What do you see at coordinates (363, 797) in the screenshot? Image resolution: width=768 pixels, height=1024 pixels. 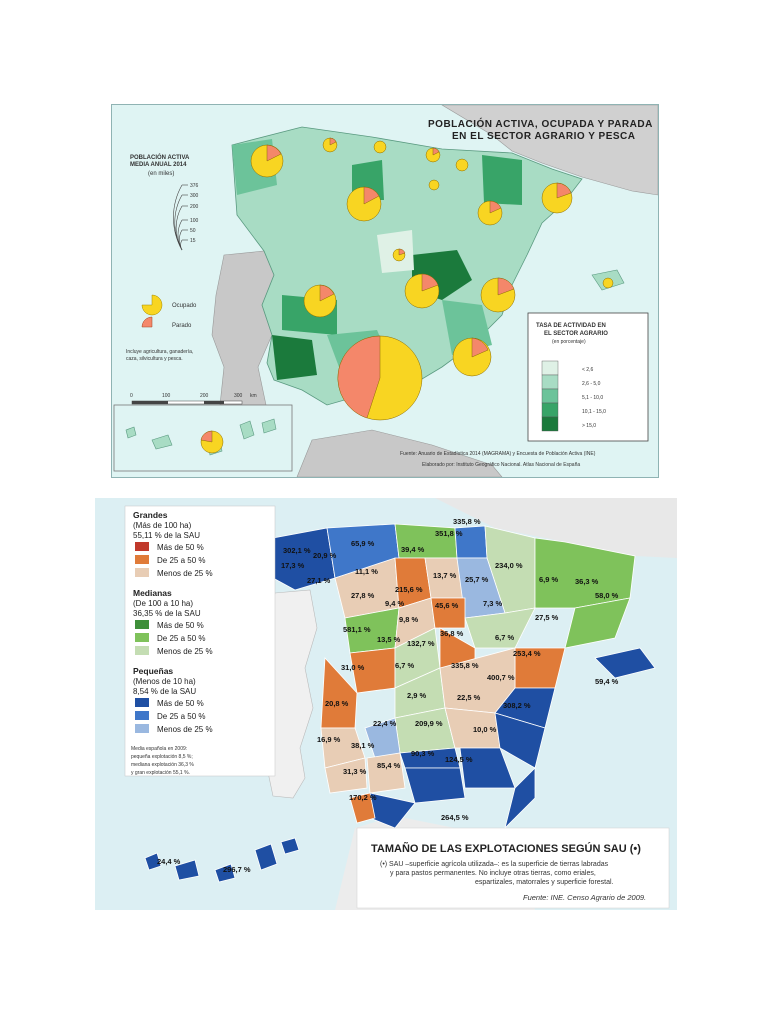 I see `province-label: 170,2 %` at bounding box center [363, 797].